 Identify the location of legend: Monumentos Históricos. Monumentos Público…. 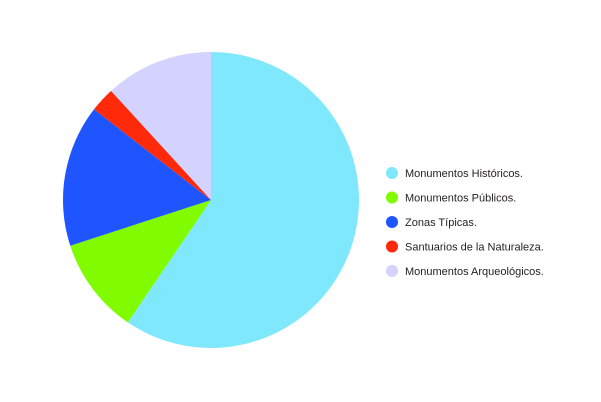
(465, 222).